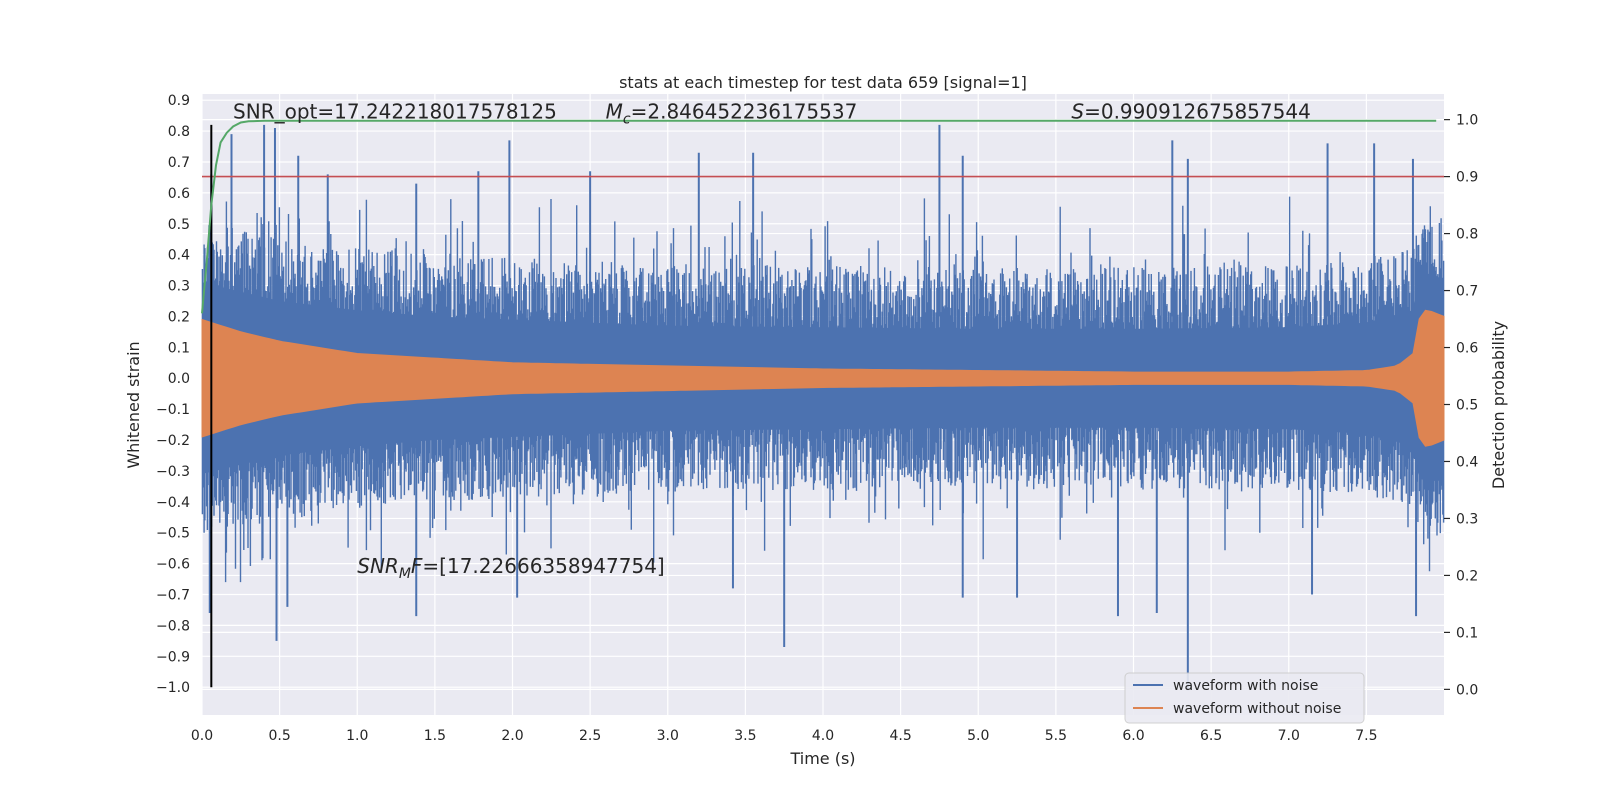  Describe the element at coordinates (1467, 406) in the screenshot. I see `y2-tick-label: 0.5` at that location.